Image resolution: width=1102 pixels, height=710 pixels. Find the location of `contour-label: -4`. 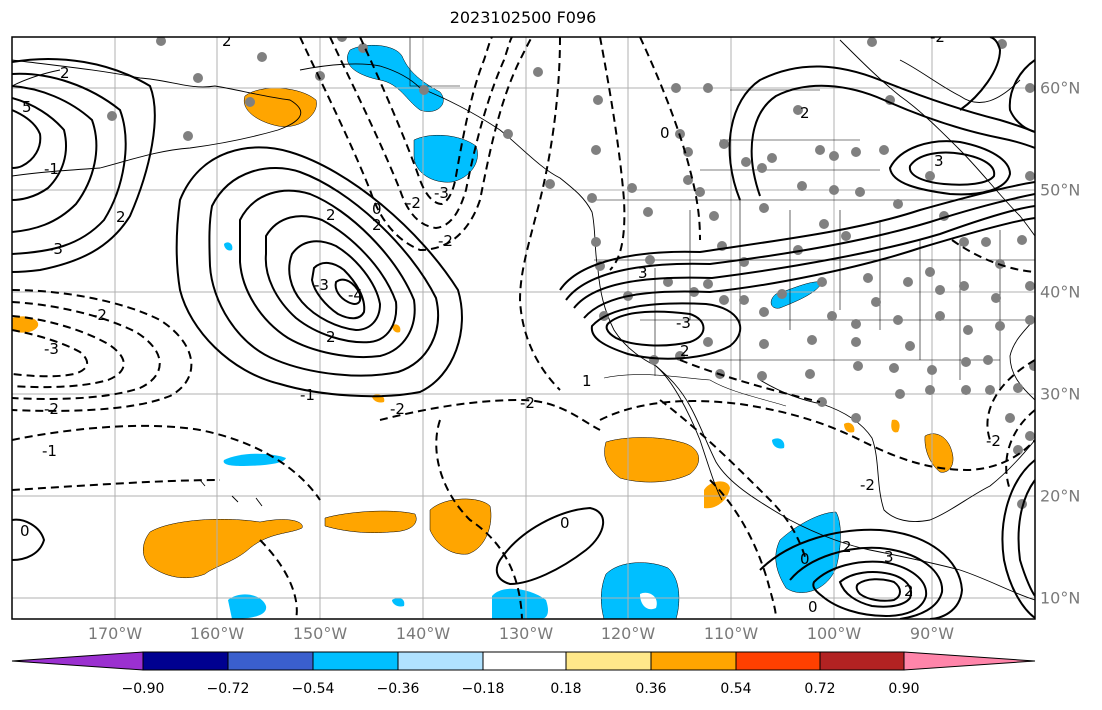

contour-label: -4 is located at coordinates (355, 295).